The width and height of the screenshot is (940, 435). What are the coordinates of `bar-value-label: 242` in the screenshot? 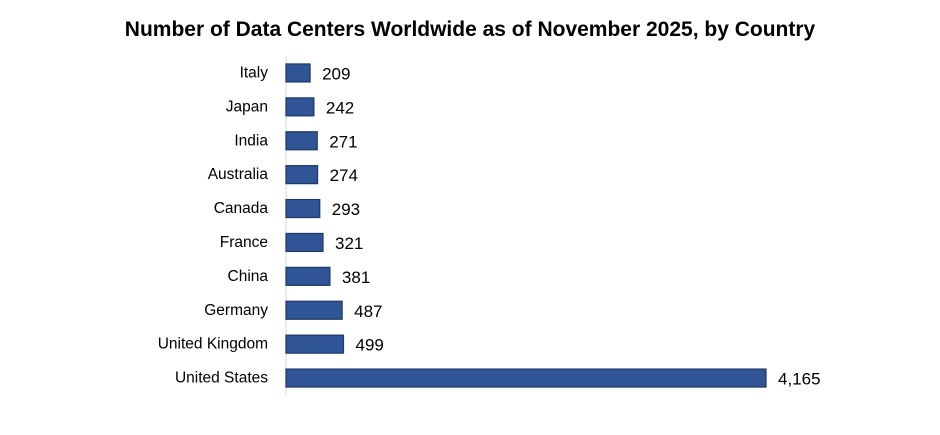 It's located at (340, 107).